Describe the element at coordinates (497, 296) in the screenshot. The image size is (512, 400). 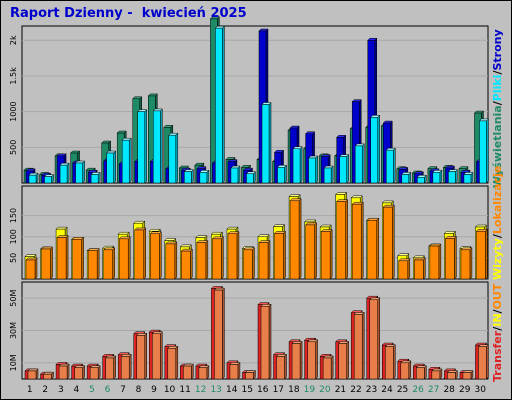
I see `legend-entry: OUT` at that location.